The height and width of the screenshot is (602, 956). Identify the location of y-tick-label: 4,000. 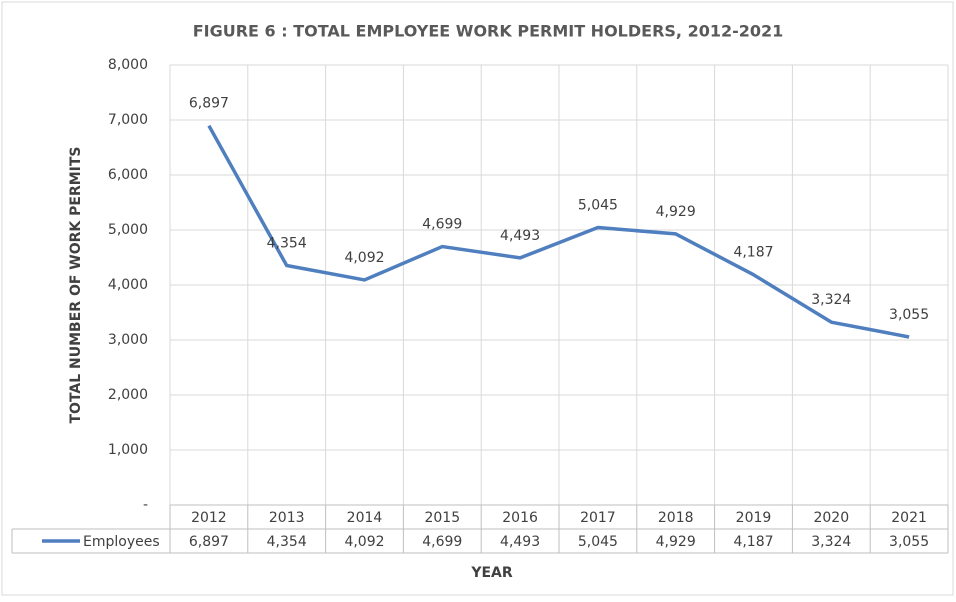
(128, 285).